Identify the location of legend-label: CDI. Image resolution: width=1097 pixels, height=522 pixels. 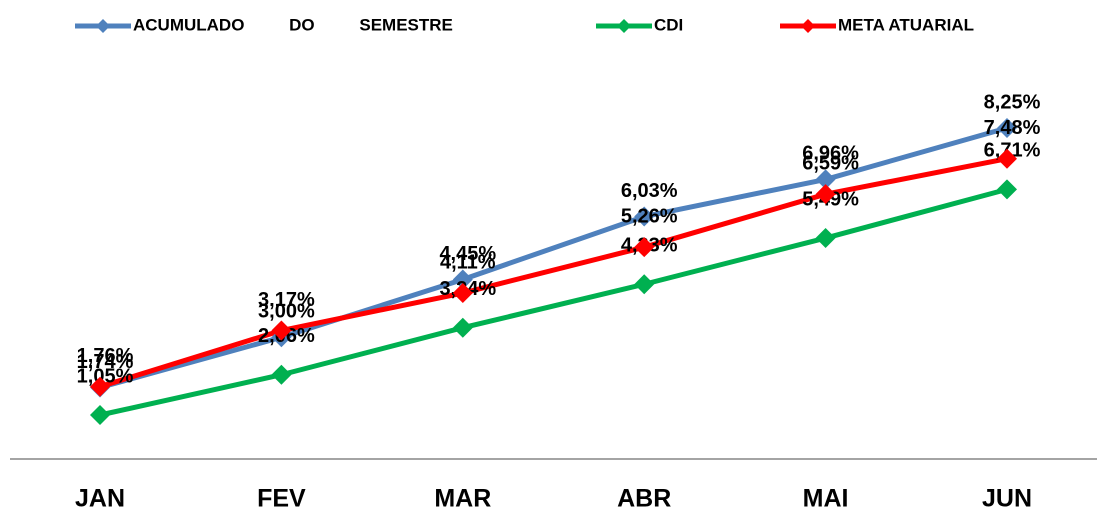
(668, 24).